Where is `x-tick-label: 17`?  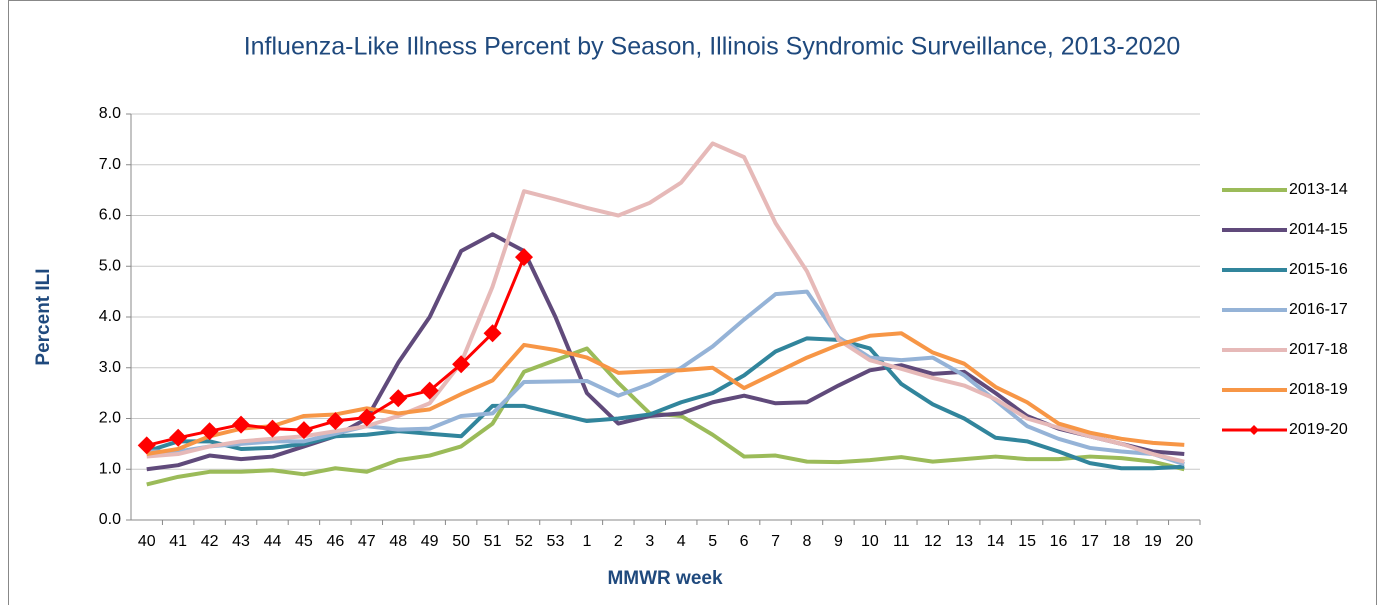
x-tick-label: 17 is located at coordinates (1090, 541).